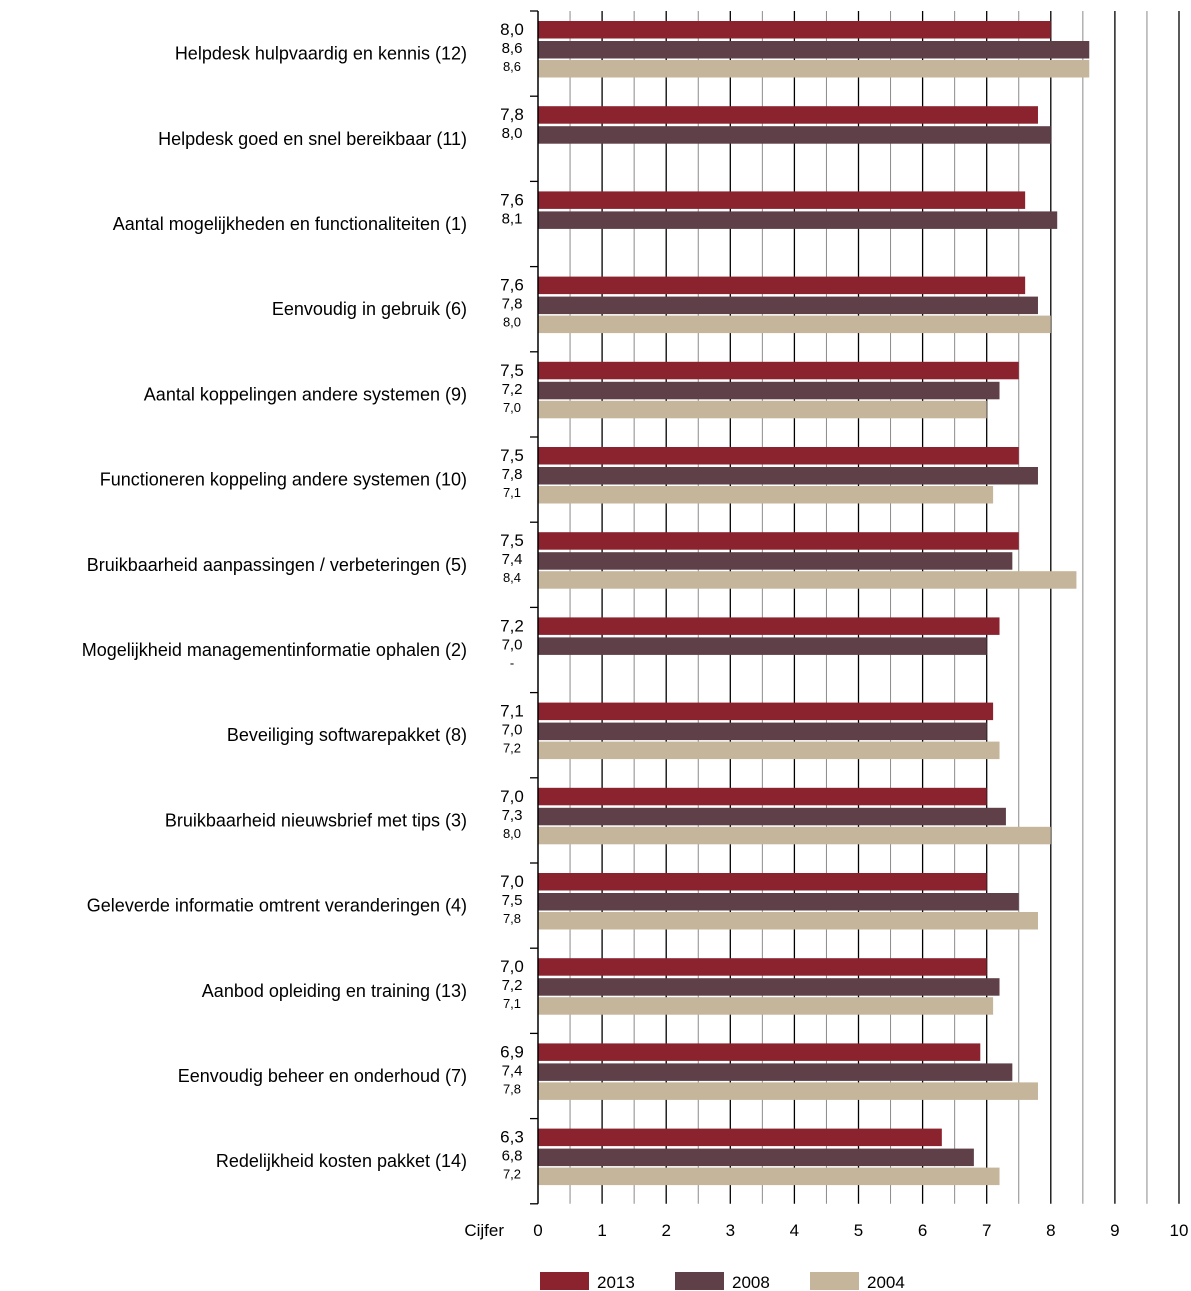  Describe the element at coordinates (512, 1051) in the screenshot. I see `value-label-2013: 6,9` at that location.